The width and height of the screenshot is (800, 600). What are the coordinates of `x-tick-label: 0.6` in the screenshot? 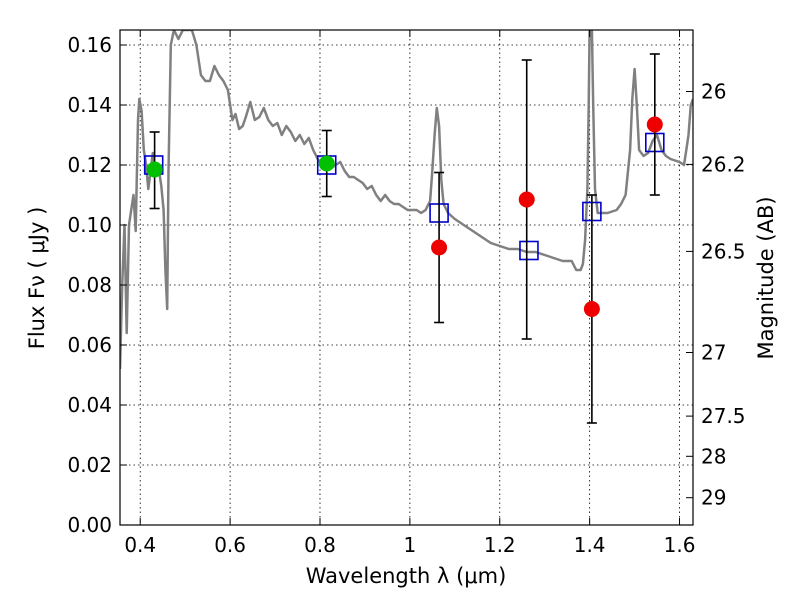 It's located at (230, 545).